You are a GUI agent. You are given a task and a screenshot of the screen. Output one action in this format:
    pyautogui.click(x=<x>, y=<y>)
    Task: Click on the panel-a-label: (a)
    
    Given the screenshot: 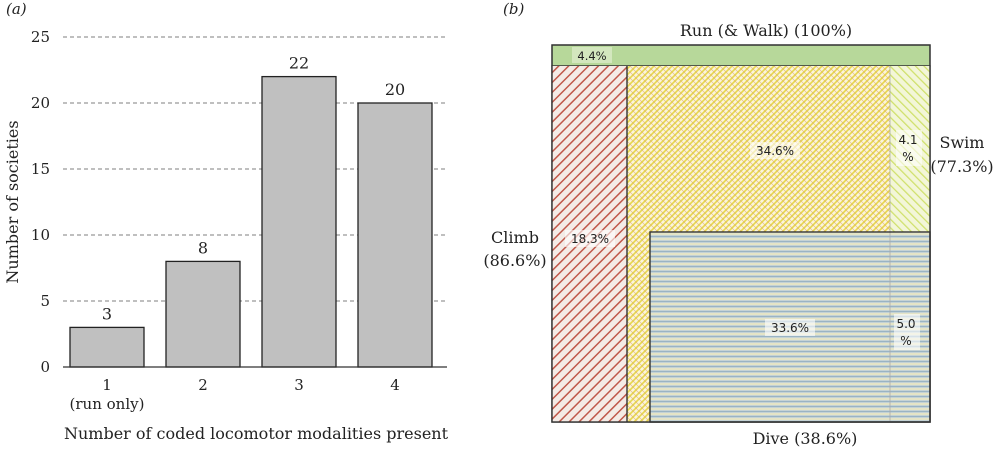 What is the action you would take?
    pyautogui.click(x=16, y=9)
    